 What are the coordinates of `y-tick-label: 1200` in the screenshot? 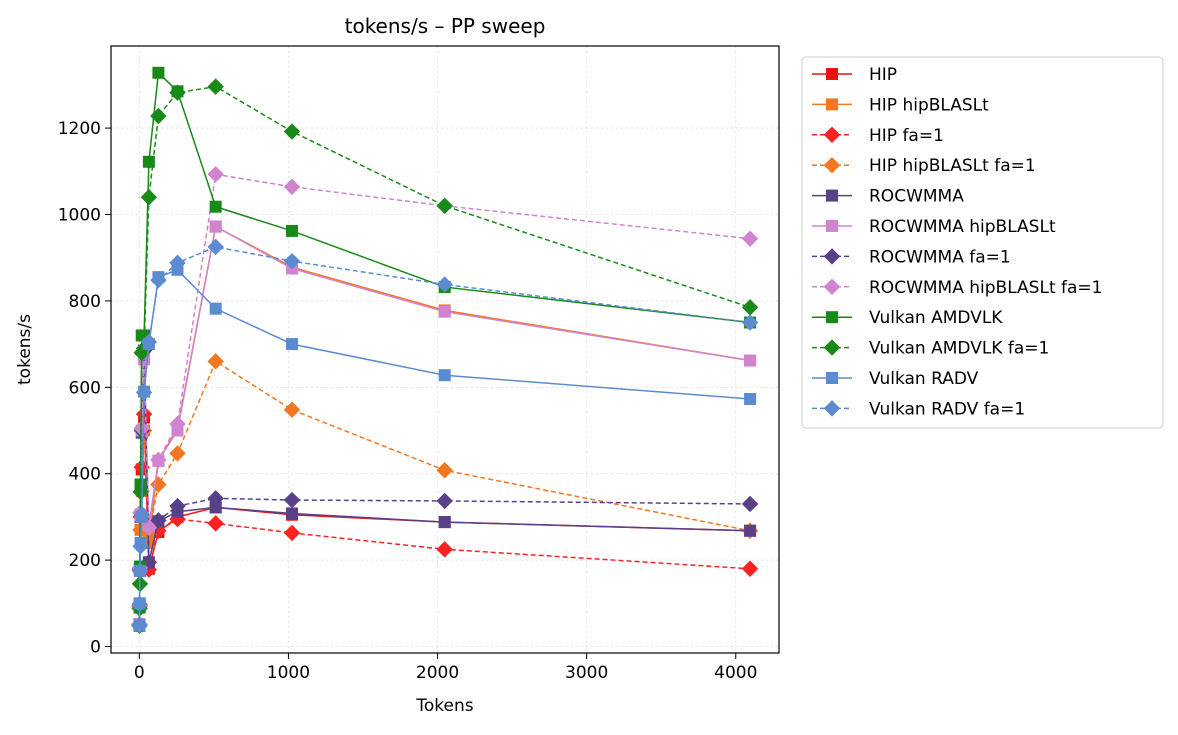 It's located at (79, 129).